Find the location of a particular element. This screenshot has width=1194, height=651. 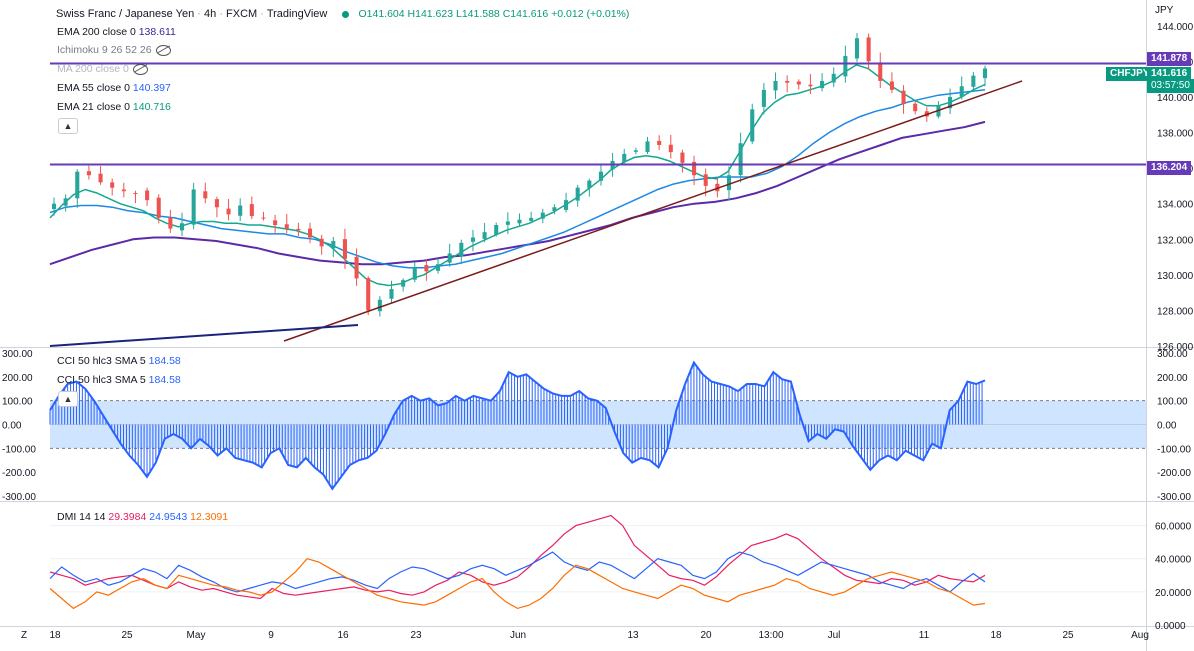

dmi-axis-label: 20.0000 is located at coordinates (1173, 593).